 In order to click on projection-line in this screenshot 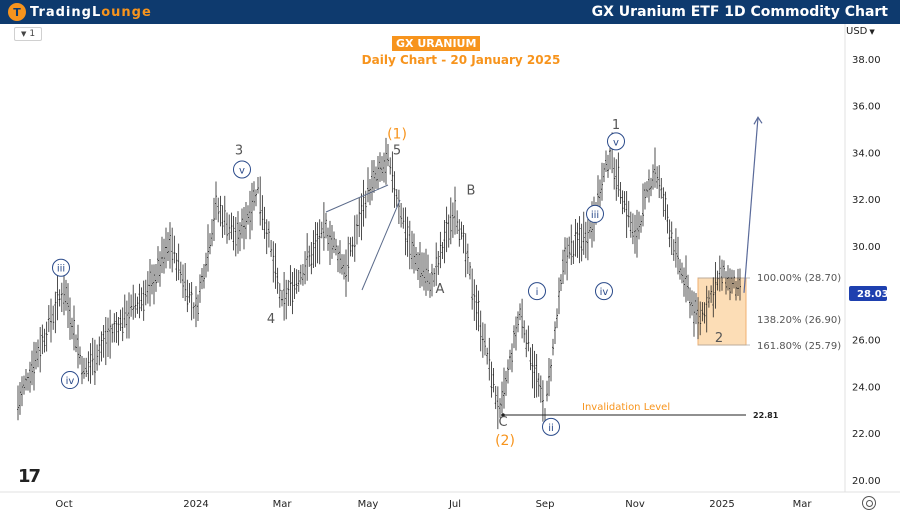, I will do `click(751, 205)`.